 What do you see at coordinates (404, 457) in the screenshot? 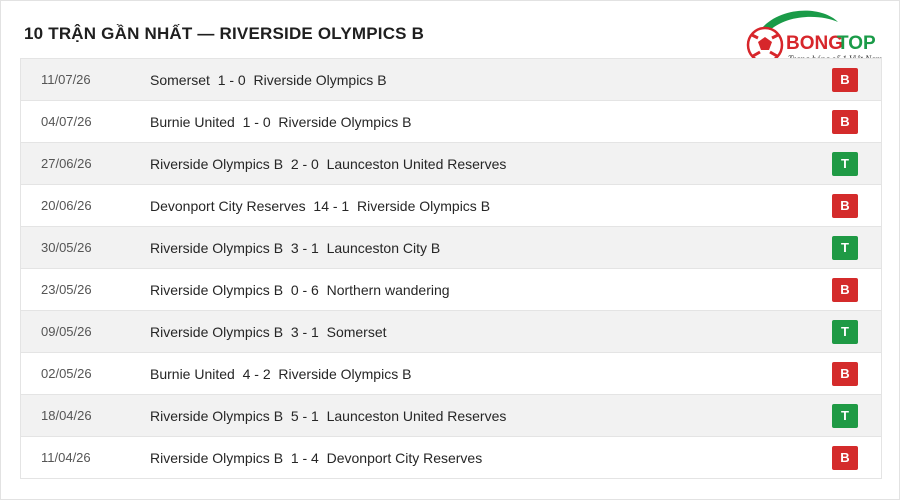
I see `away-team: Devonport City Reserves` at bounding box center [404, 457].